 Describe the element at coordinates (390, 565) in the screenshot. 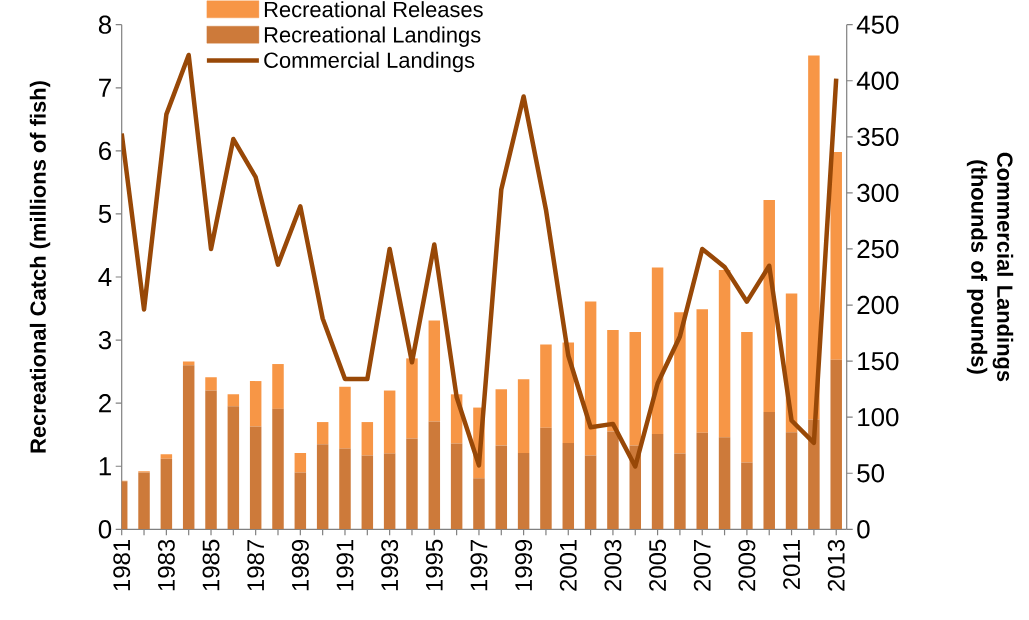

I see `x-tick-label: 1993` at that location.